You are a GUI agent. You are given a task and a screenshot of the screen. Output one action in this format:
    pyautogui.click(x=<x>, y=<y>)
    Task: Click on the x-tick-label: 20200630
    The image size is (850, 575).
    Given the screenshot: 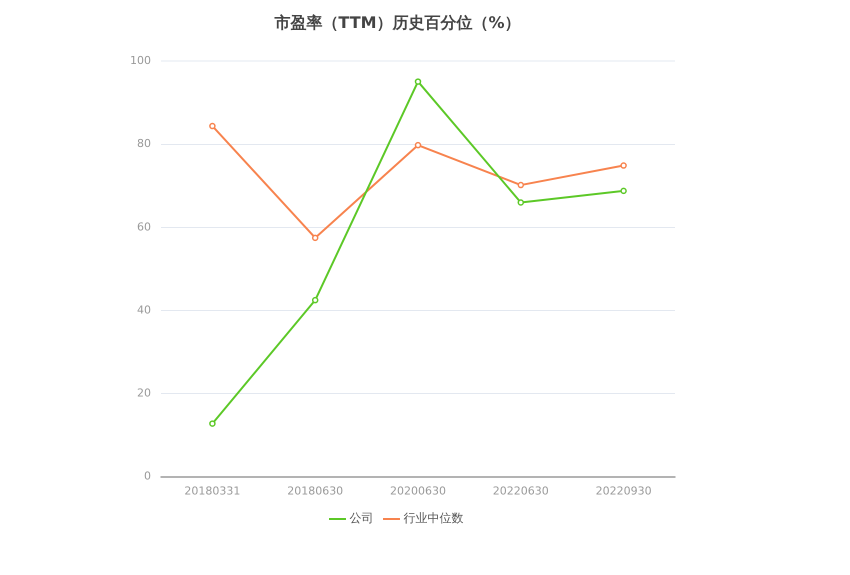 What is the action you would take?
    pyautogui.click(x=418, y=491)
    